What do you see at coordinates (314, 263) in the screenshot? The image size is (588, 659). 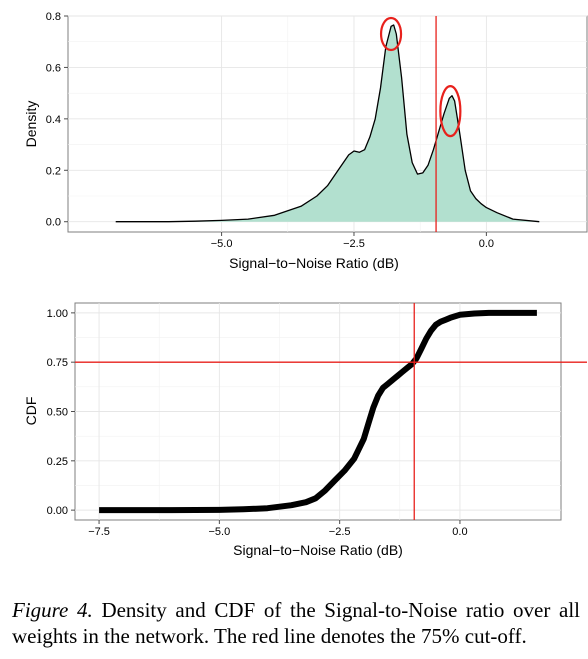 I see `density-x-axis-label: Signal−to−Noise Ratio (dB)` at bounding box center [314, 263].